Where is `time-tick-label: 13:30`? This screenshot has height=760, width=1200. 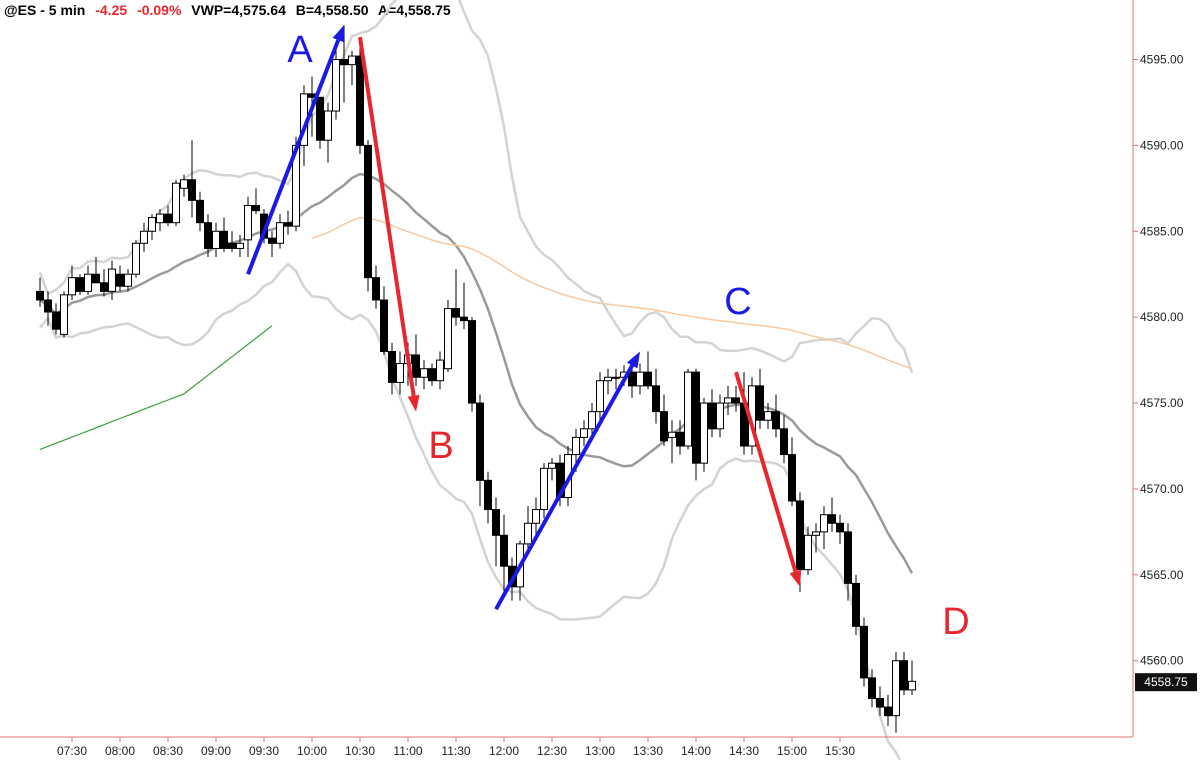
time-tick-label: 13:30 is located at coordinates (648, 751).